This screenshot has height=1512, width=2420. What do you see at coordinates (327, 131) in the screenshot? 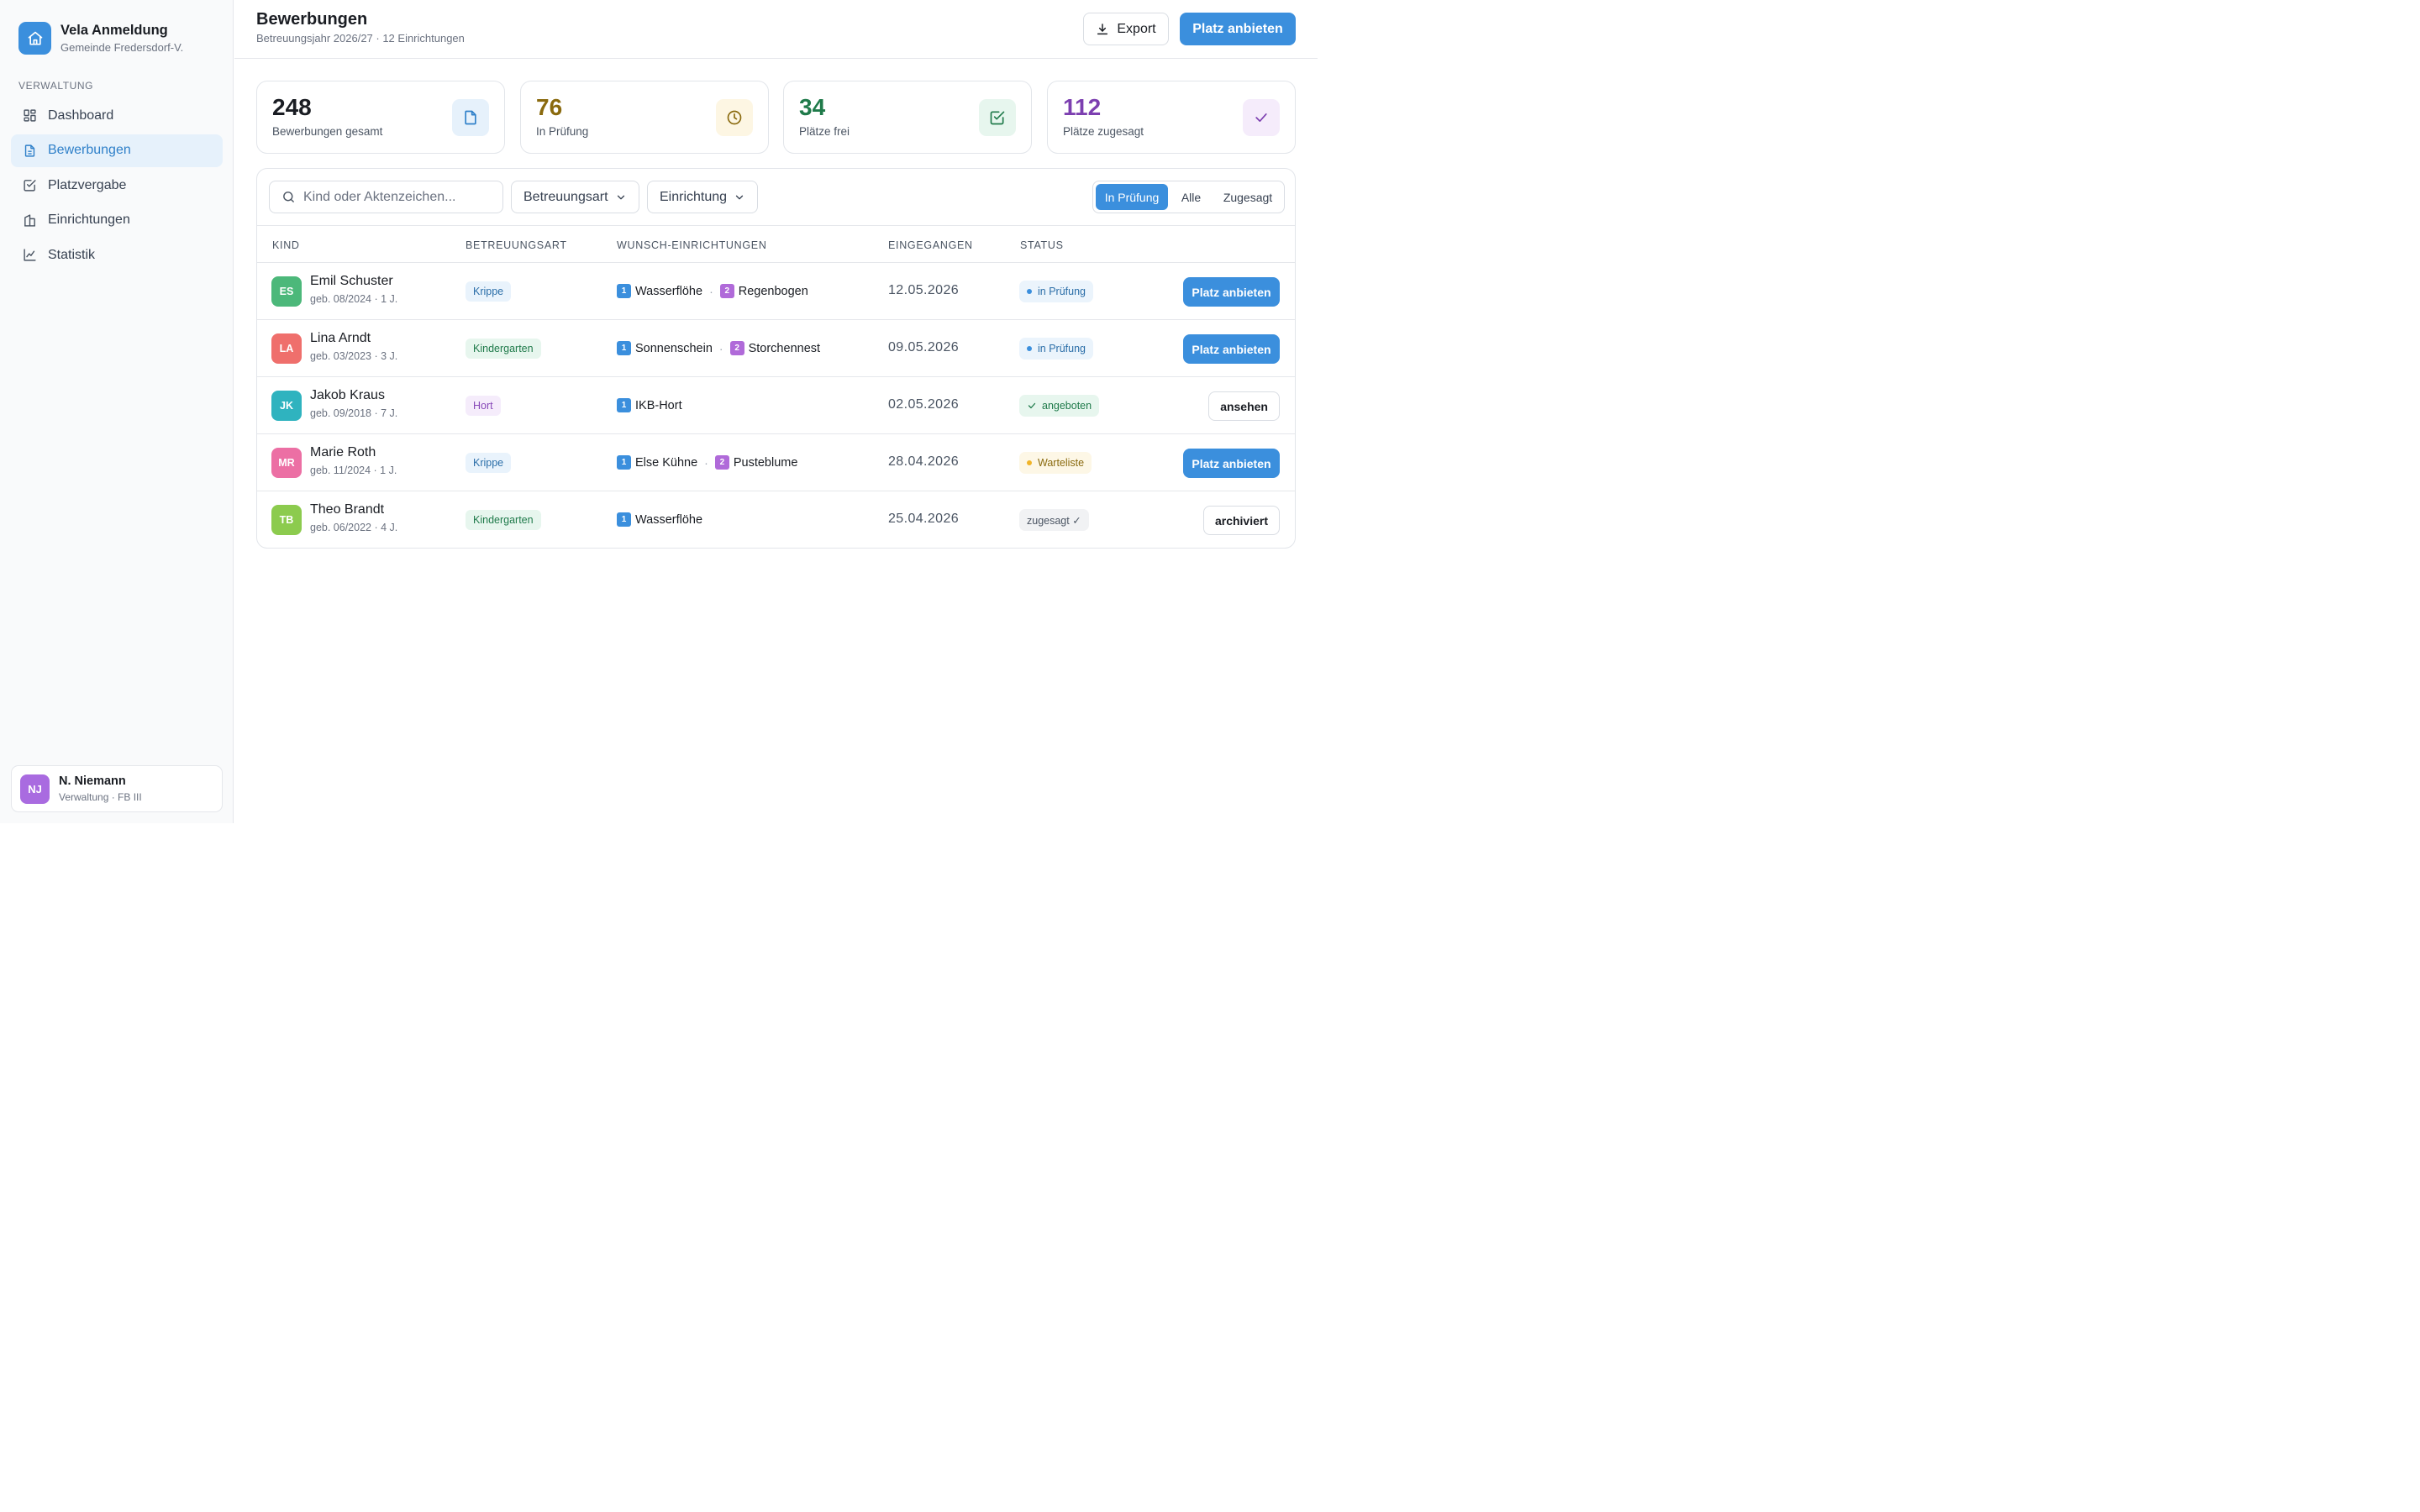
I see `stat-label: Bewerbungen gesamt` at bounding box center [327, 131].